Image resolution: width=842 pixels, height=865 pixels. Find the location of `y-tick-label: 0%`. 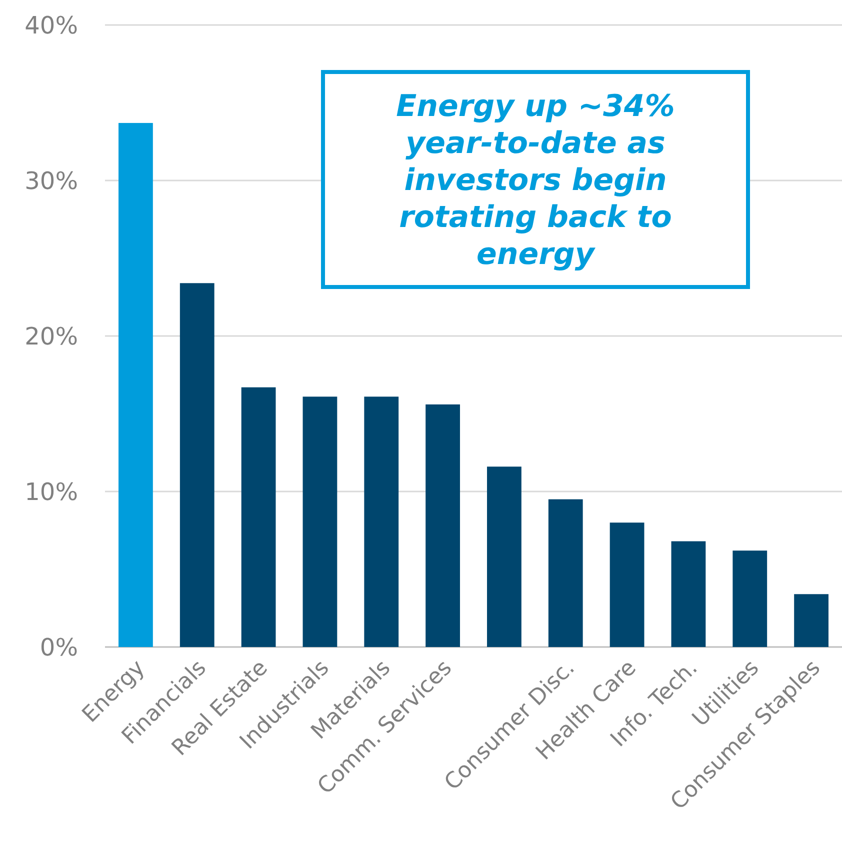

y-tick-label: 0% is located at coordinates (59, 647).